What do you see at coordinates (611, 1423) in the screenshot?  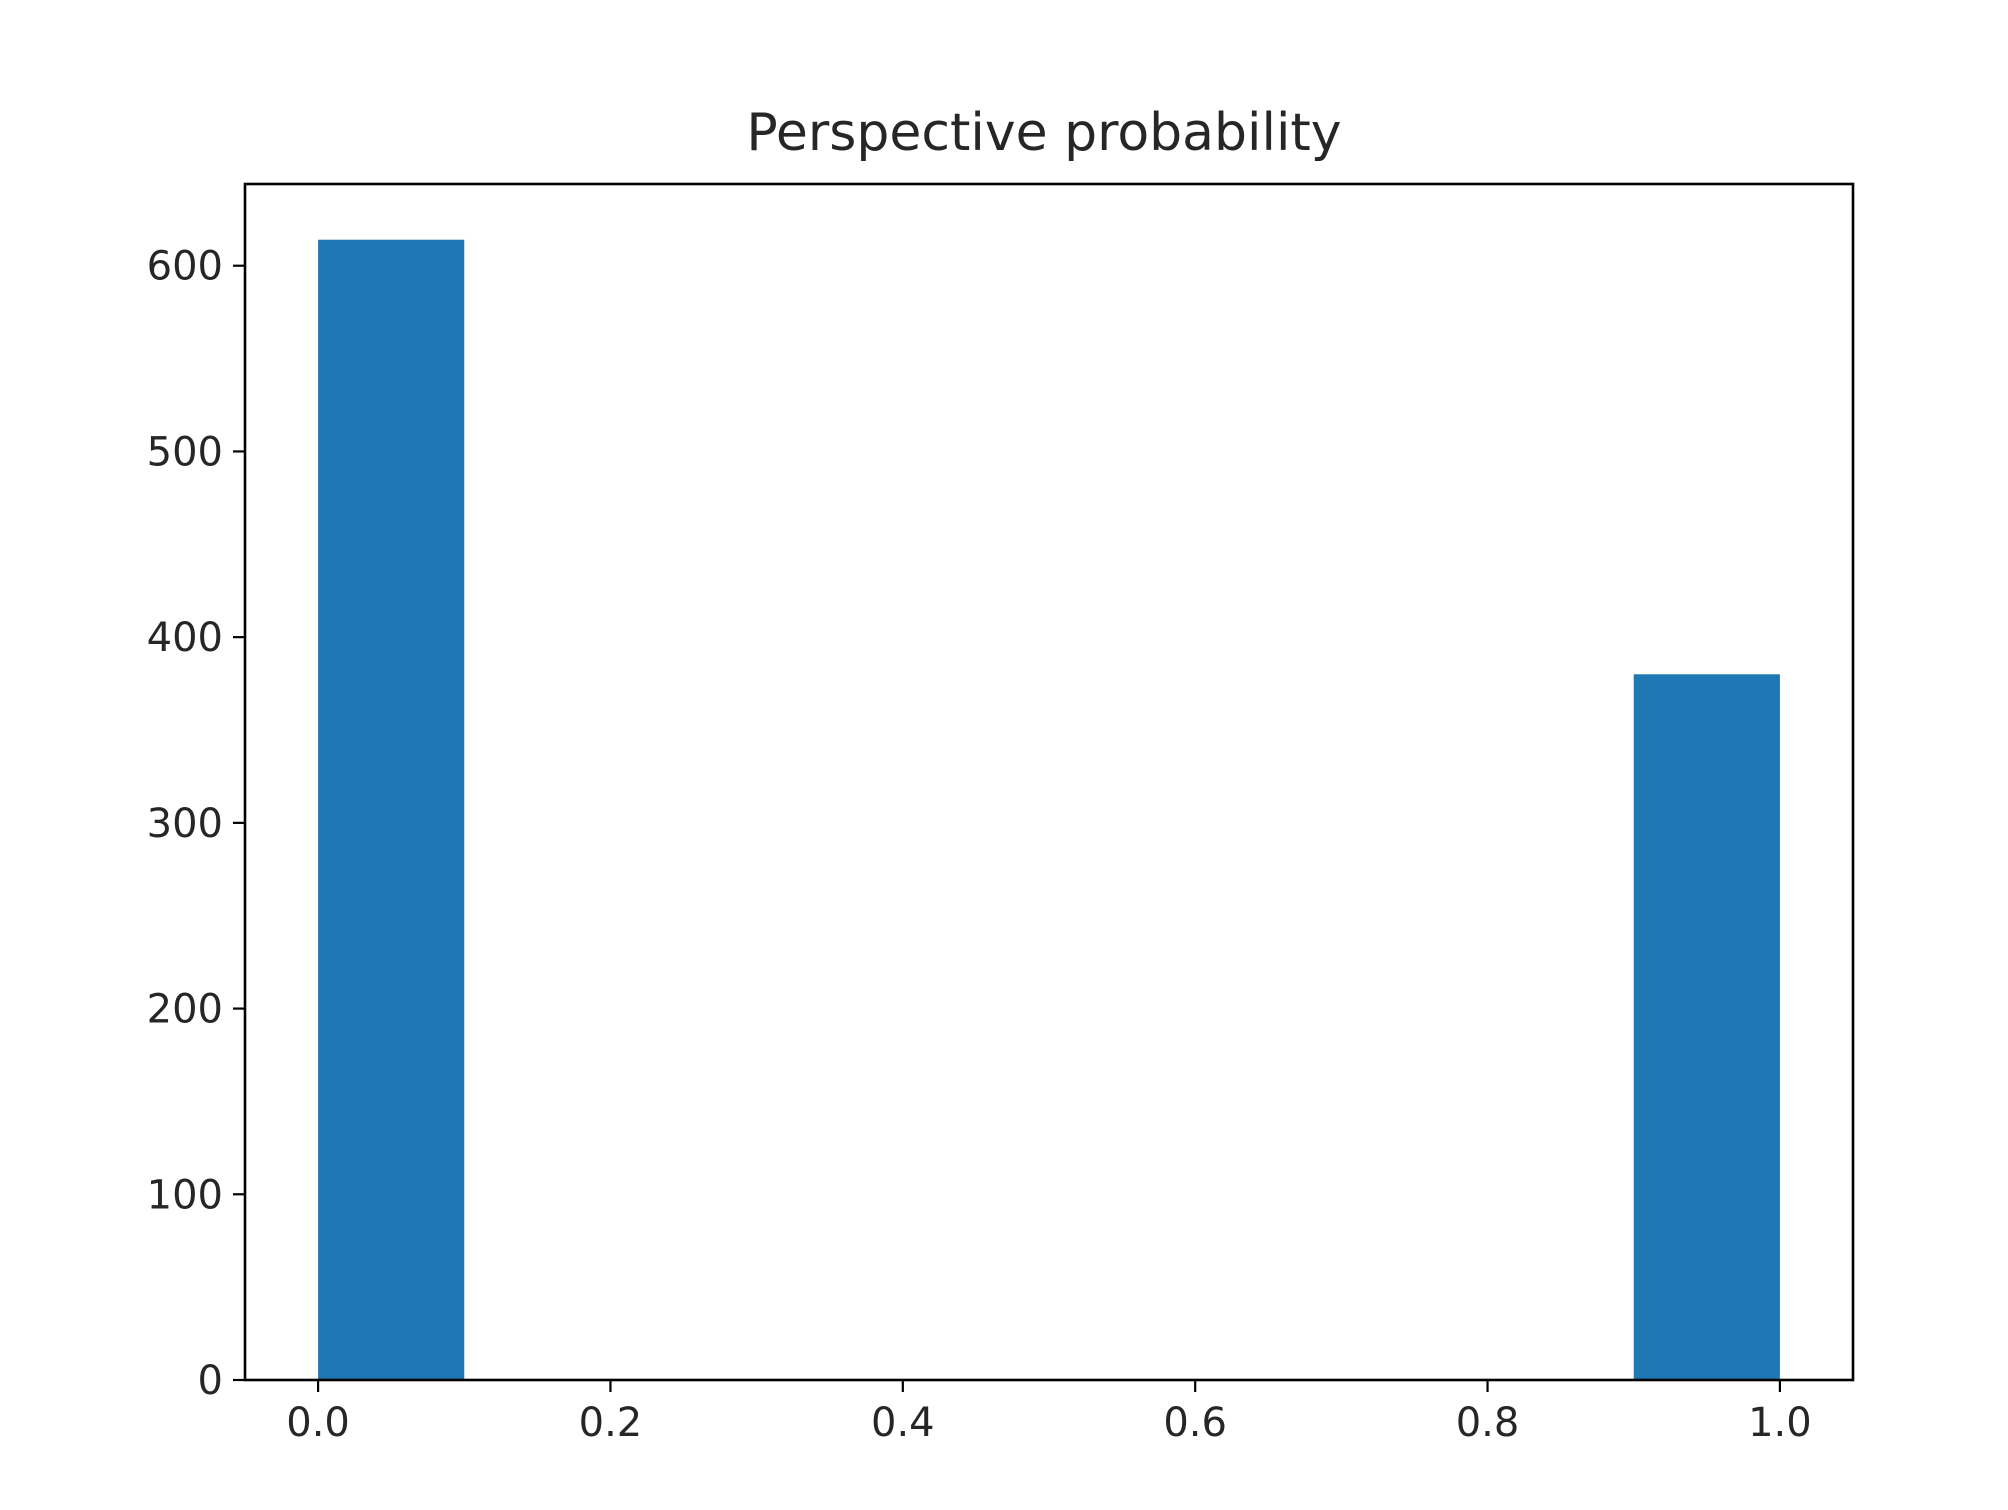 I see `x-tick-label: 0.2` at bounding box center [611, 1423].